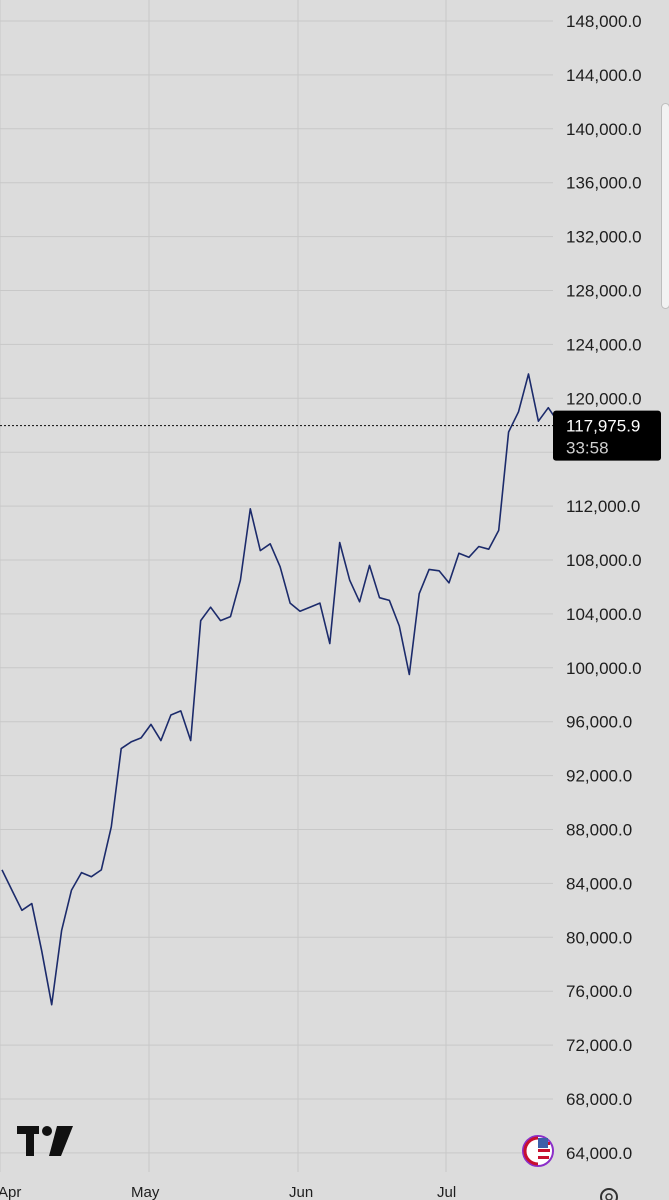  Describe the element at coordinates (603, 506) in the screenshot. I see `y-tick-label: 112,000.0` at that location.